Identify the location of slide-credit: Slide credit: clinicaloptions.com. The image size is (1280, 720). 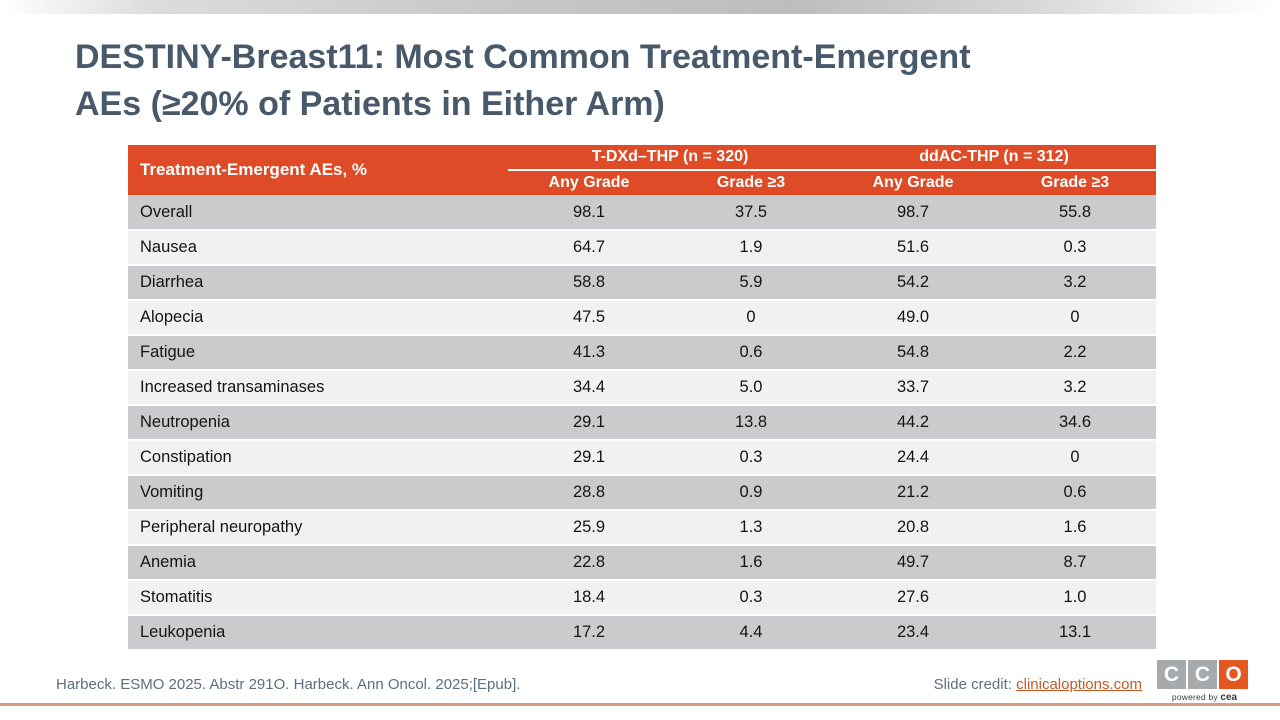
(1038, 684).